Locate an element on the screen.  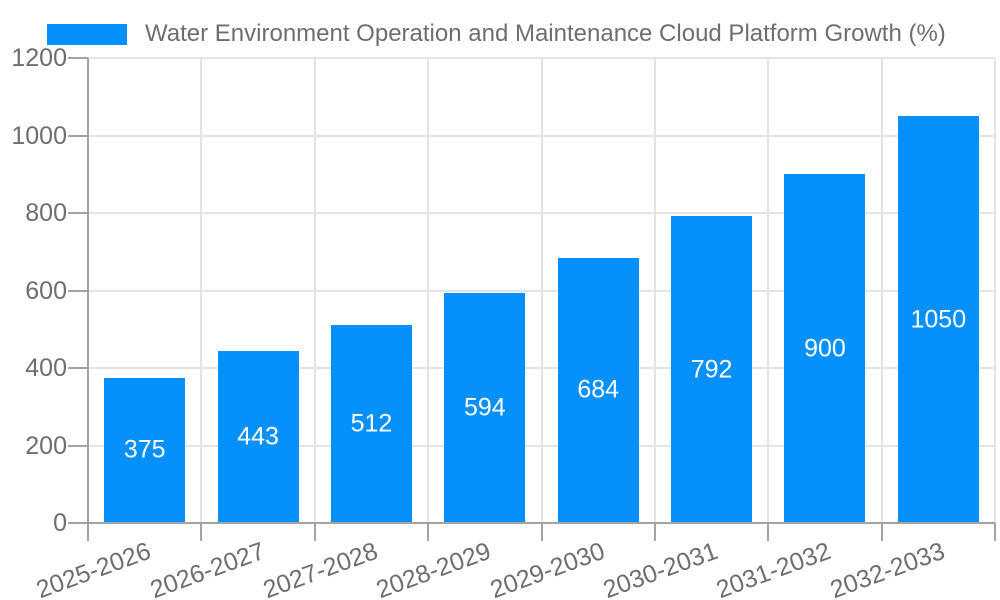
bar: 375 is located at coordinates (145, 450).